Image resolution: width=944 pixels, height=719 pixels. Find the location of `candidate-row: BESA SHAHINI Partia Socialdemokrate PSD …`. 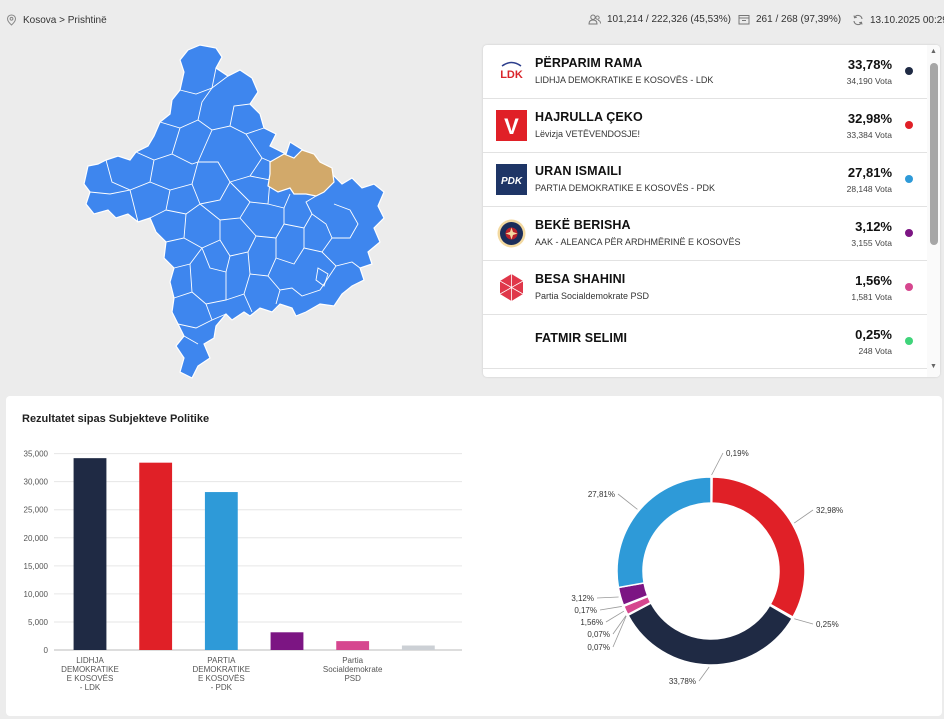

candidate-row: BESA SHAHINI Partia Socialdemokrate PSD … is located at coordinates (705, 288).